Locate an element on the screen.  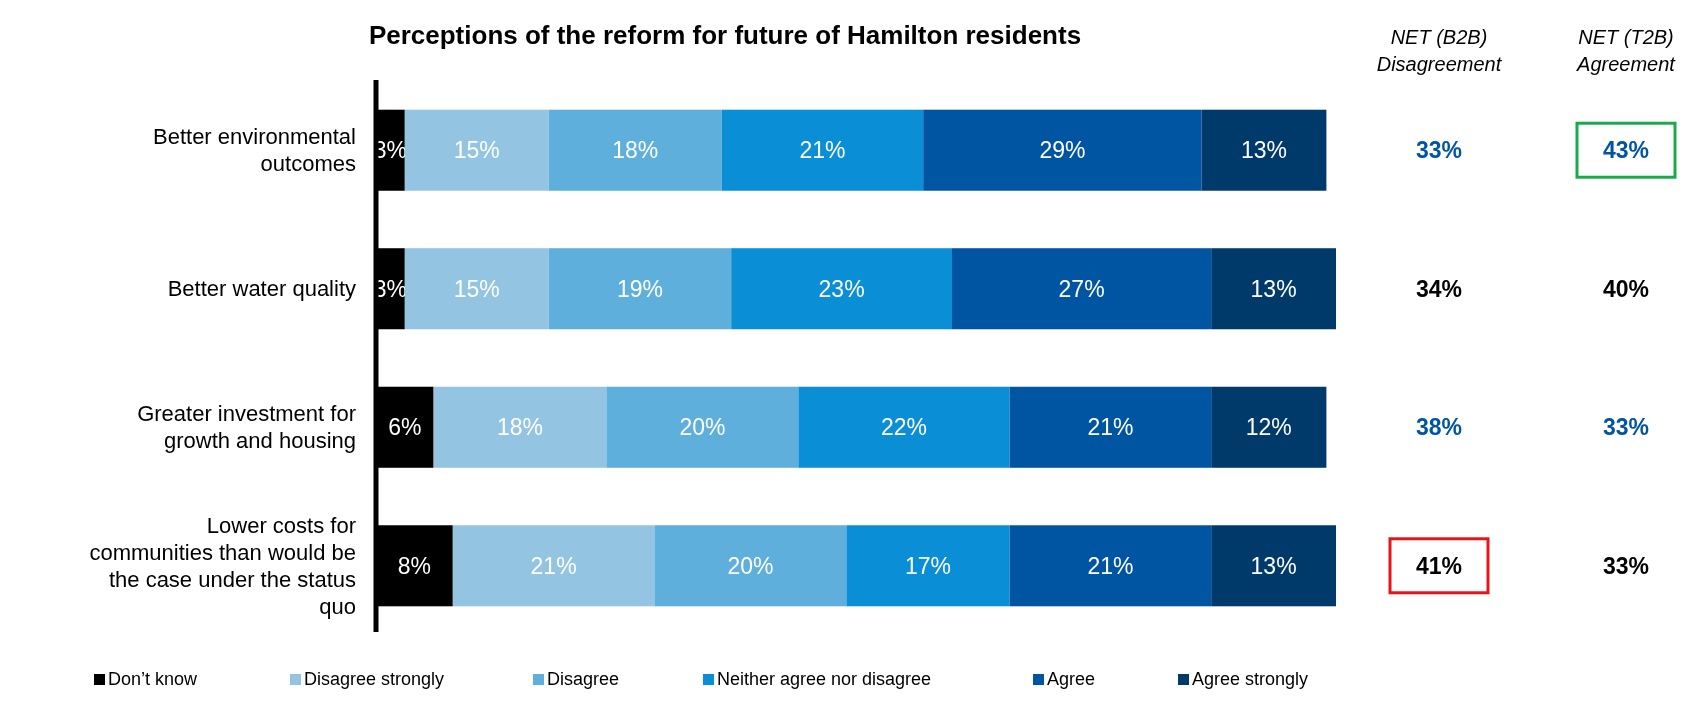
data-label: 8% is located at coordinates (414, 565).